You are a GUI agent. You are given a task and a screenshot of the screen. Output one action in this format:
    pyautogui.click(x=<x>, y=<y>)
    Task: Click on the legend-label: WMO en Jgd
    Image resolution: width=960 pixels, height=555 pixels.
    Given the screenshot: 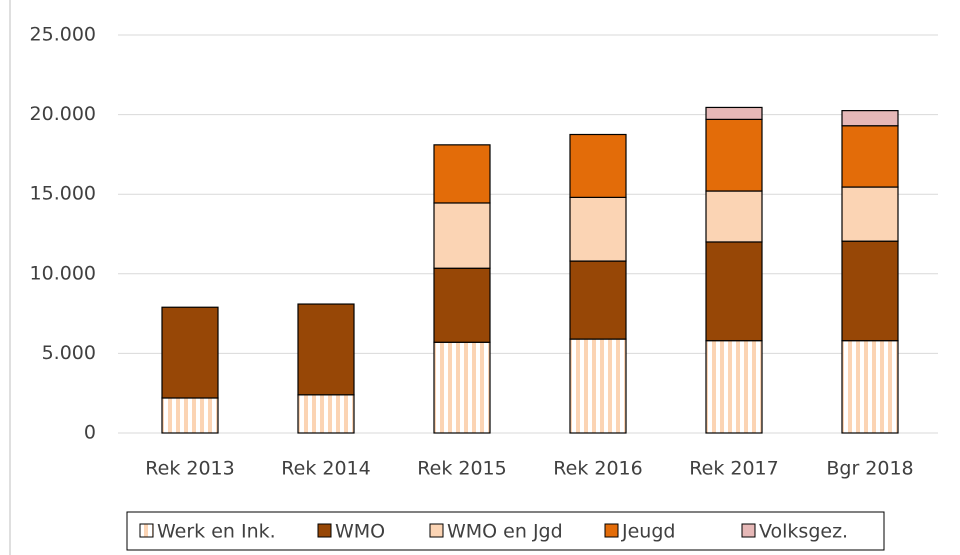 What is the action you would take?
    pyautogui.click(x=505, y=532)
    